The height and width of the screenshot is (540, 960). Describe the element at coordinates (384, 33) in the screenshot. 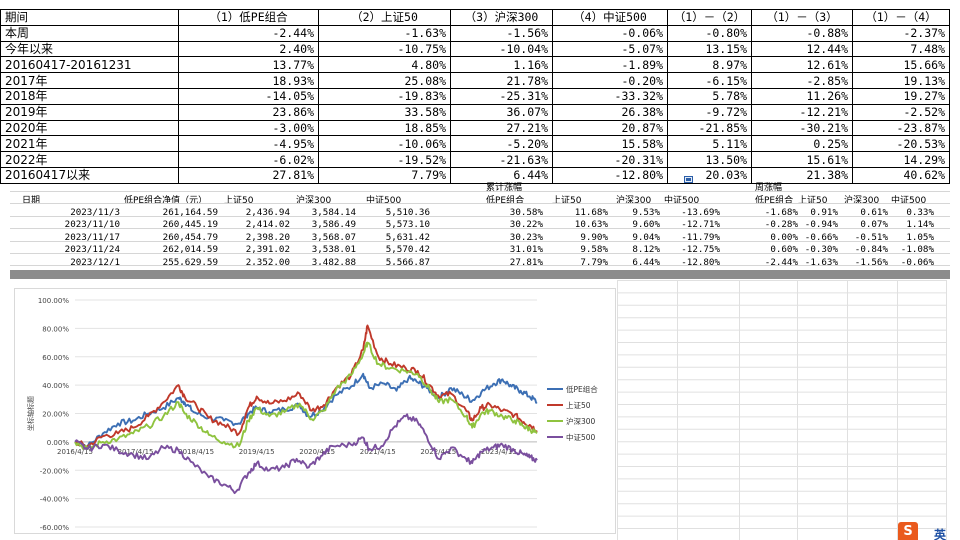

I see `summary-value-cell: -1.63%` at that location.